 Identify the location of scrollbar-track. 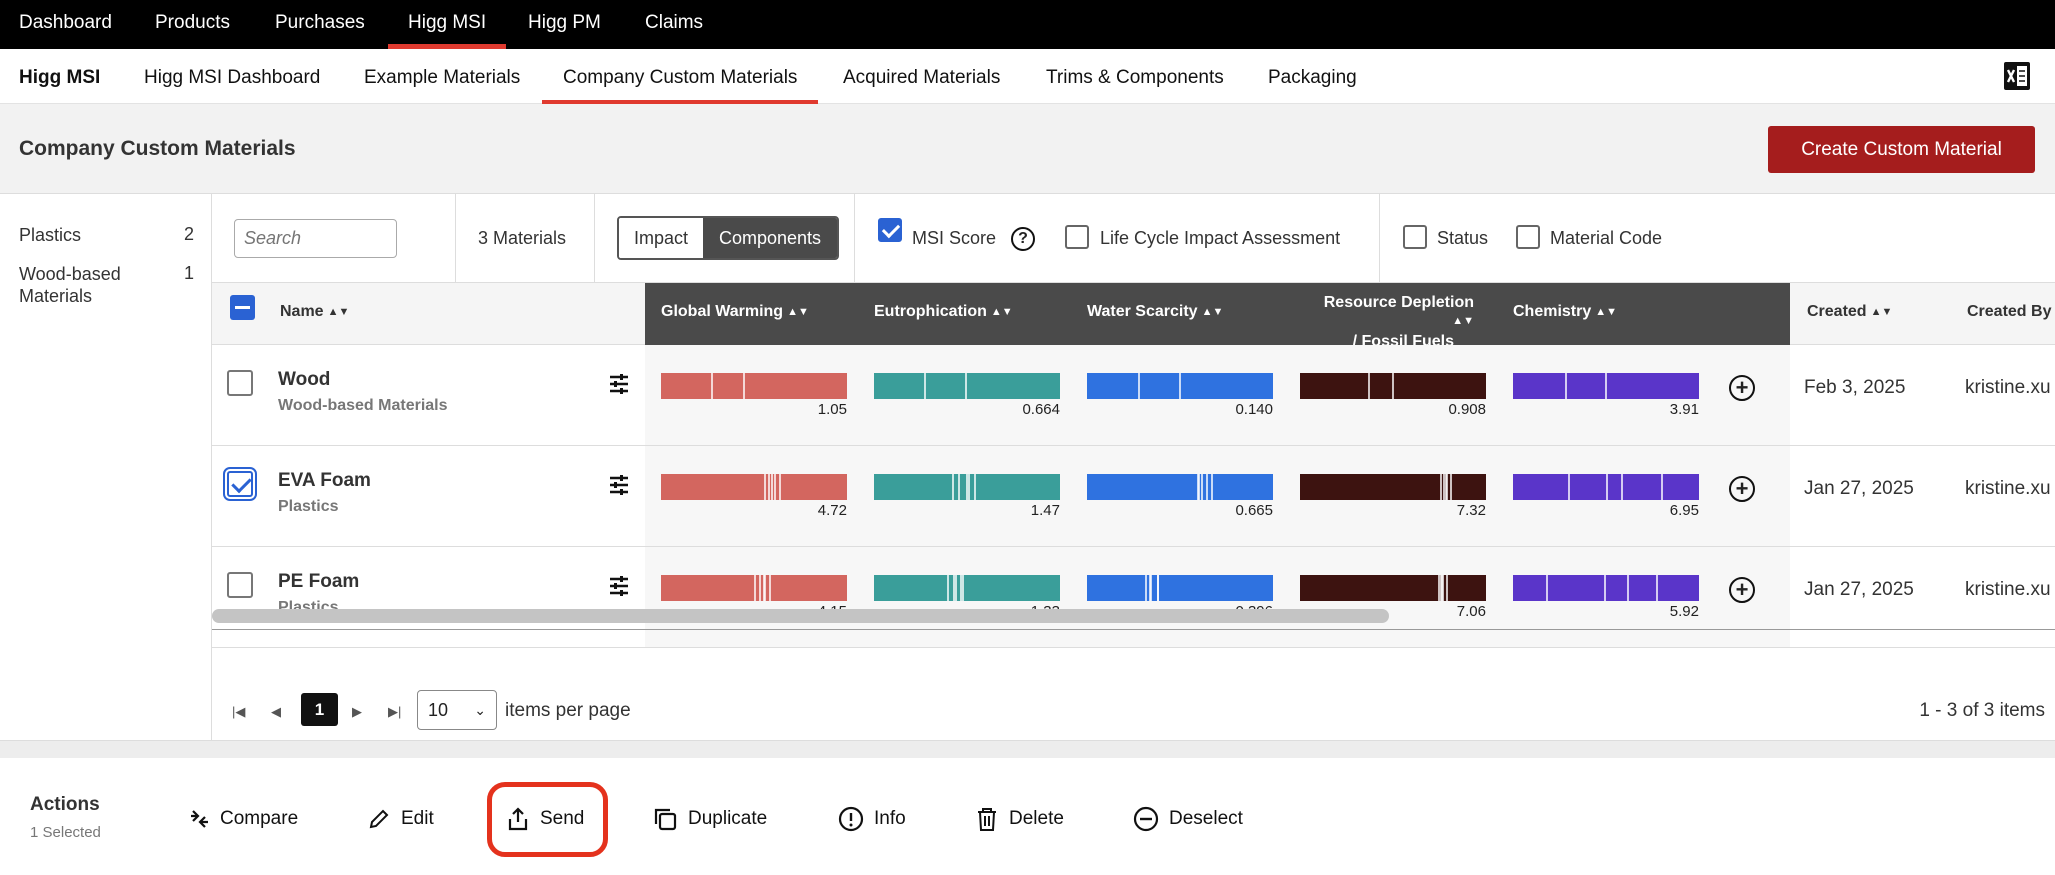
(1133, 629).